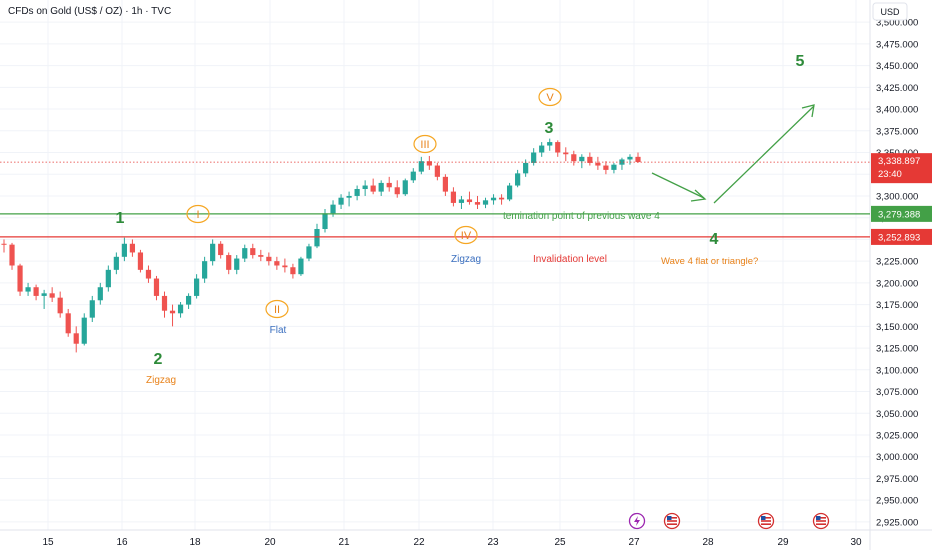 The image size is (932, 550). Describe the element at coordinates (890, 174) in the screenshot. I see `countdown-text: 23:40` at that location.